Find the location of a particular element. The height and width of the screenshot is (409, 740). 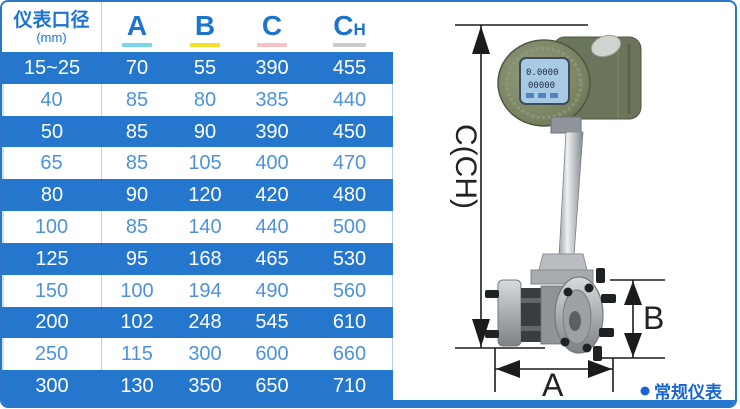

col-ch-label: C is located at coordinates (343, 25).